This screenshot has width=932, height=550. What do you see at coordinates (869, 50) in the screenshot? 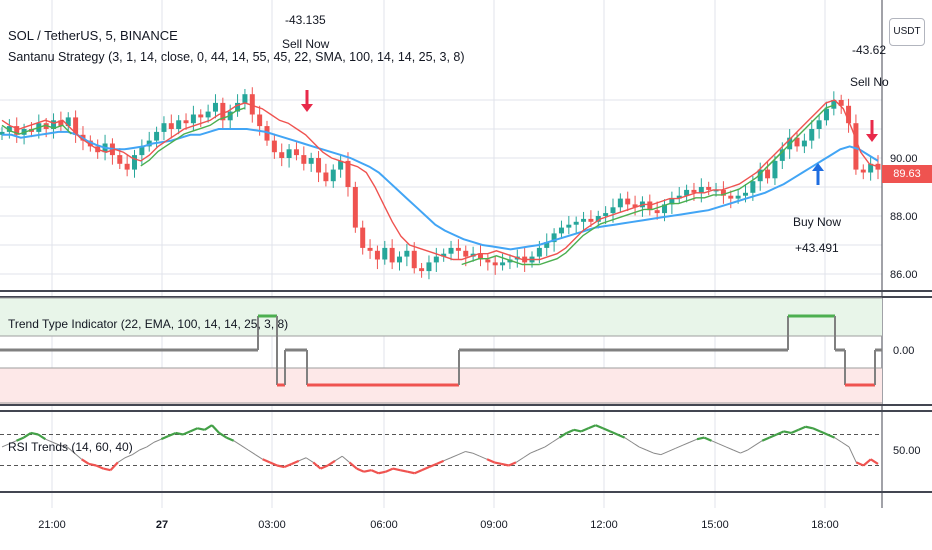
I see `sell-signal-value-2: -43.62` at bounding box center [869, 50].